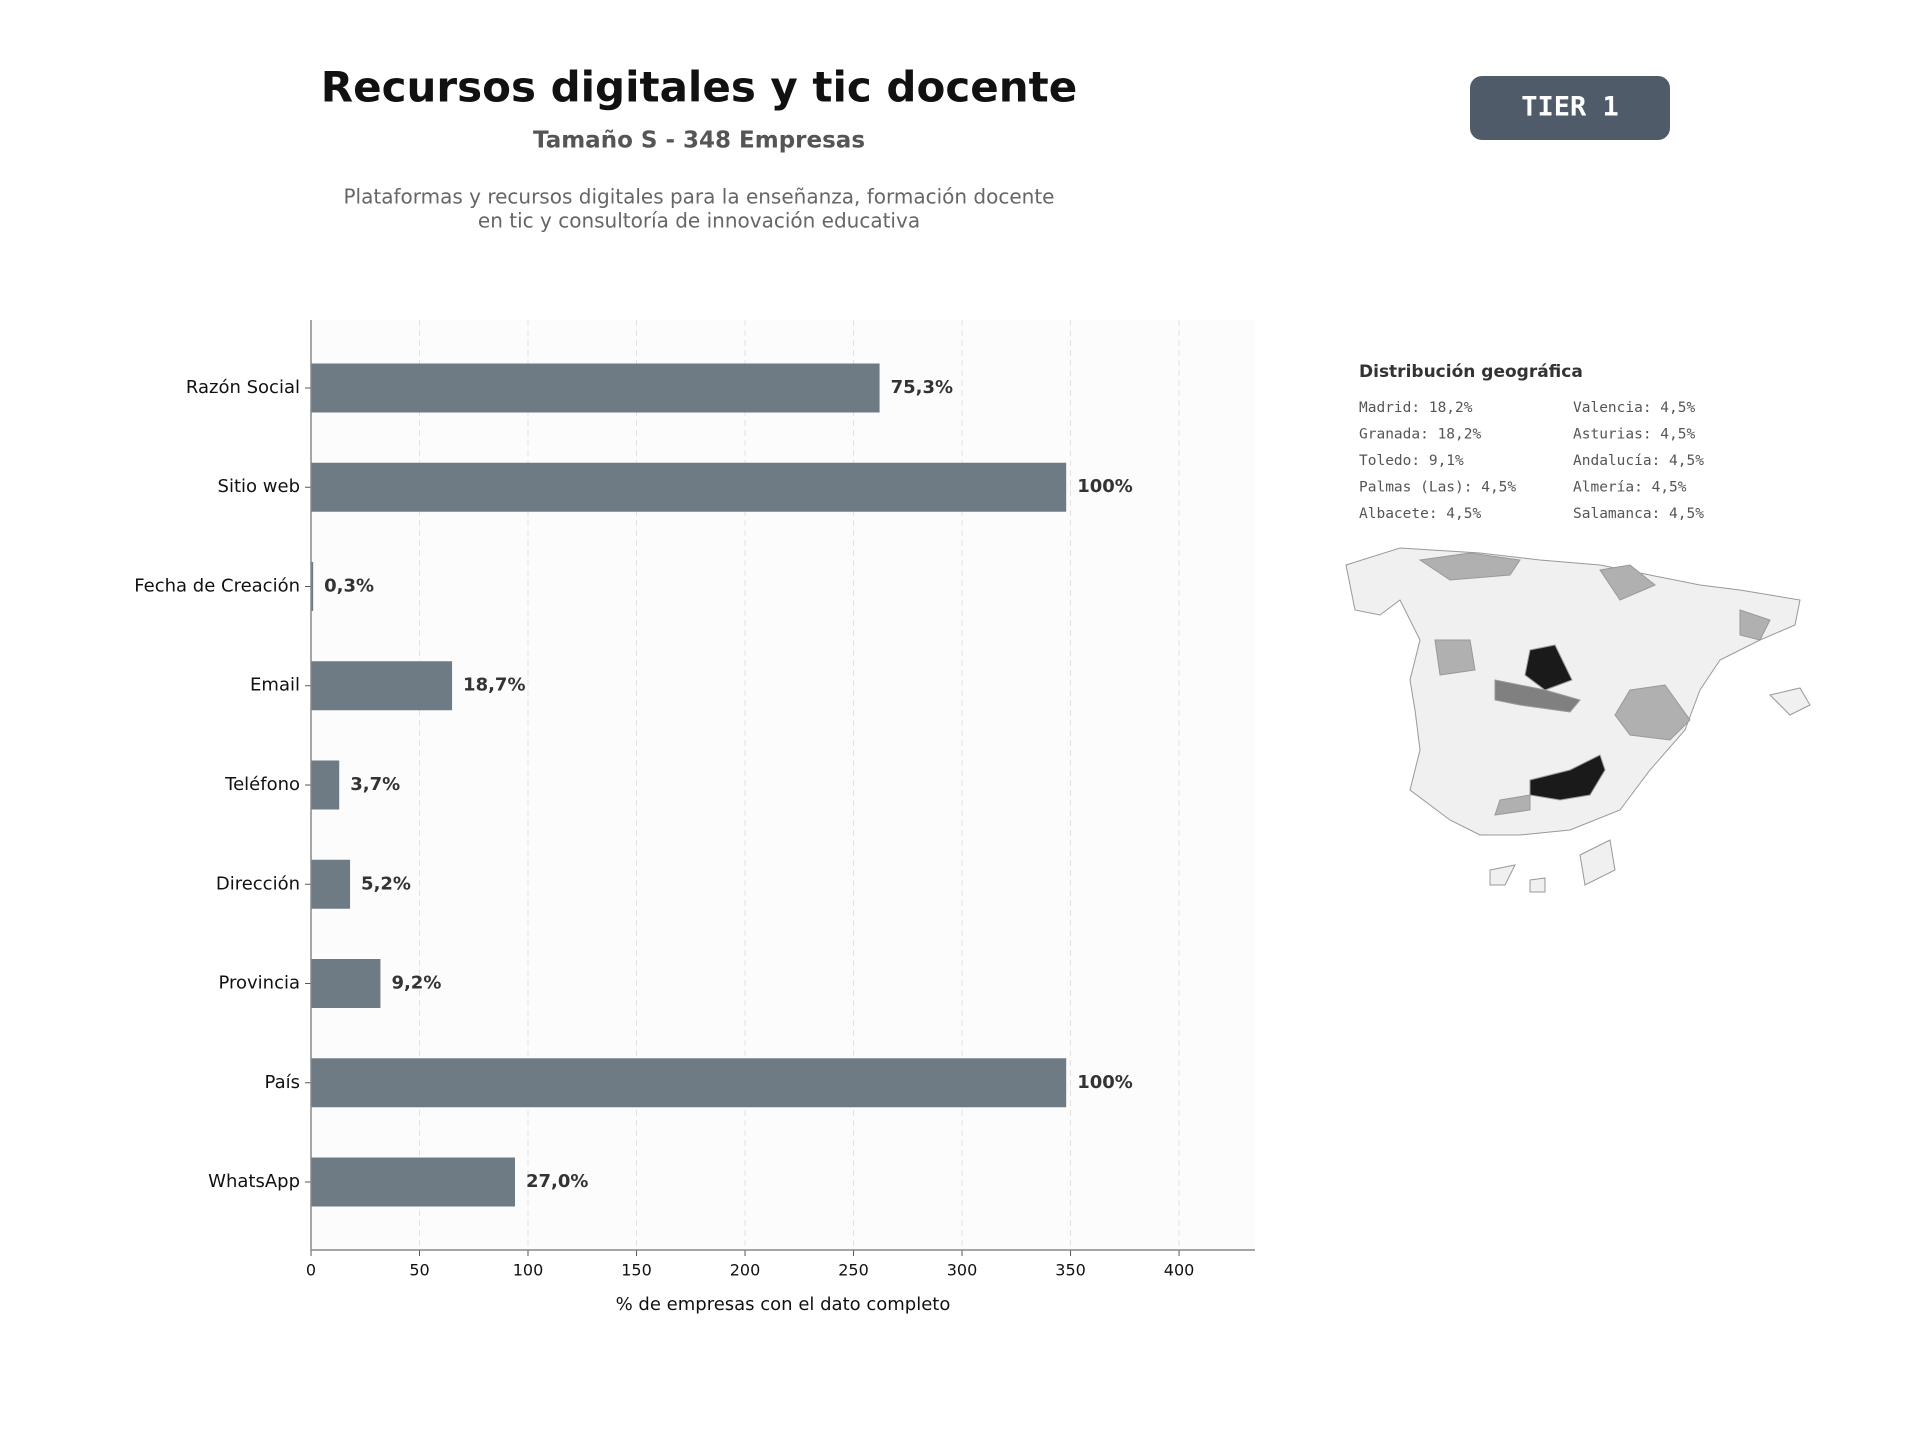 The width and height of the screenshot is (1920, 1440). Describe the element at coordinates (217, 585) in the screenshot. I see `y-tick-label: Fecha de Creación` at that location.